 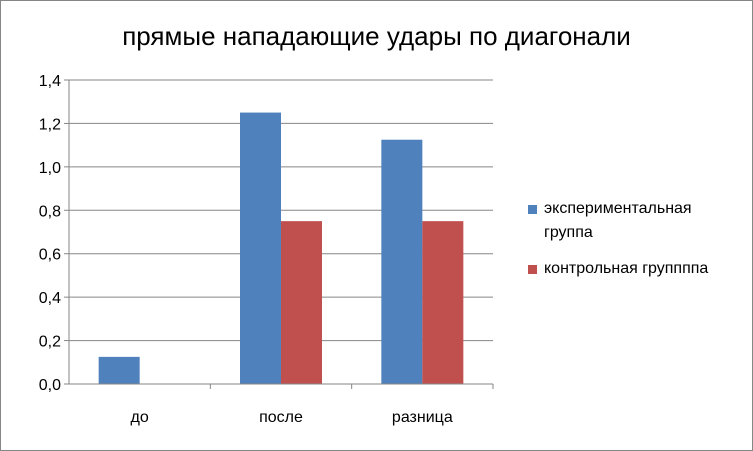 I want to click on chart-title: прямые нападающие удары по диагонали, so click(x=376, y=36).